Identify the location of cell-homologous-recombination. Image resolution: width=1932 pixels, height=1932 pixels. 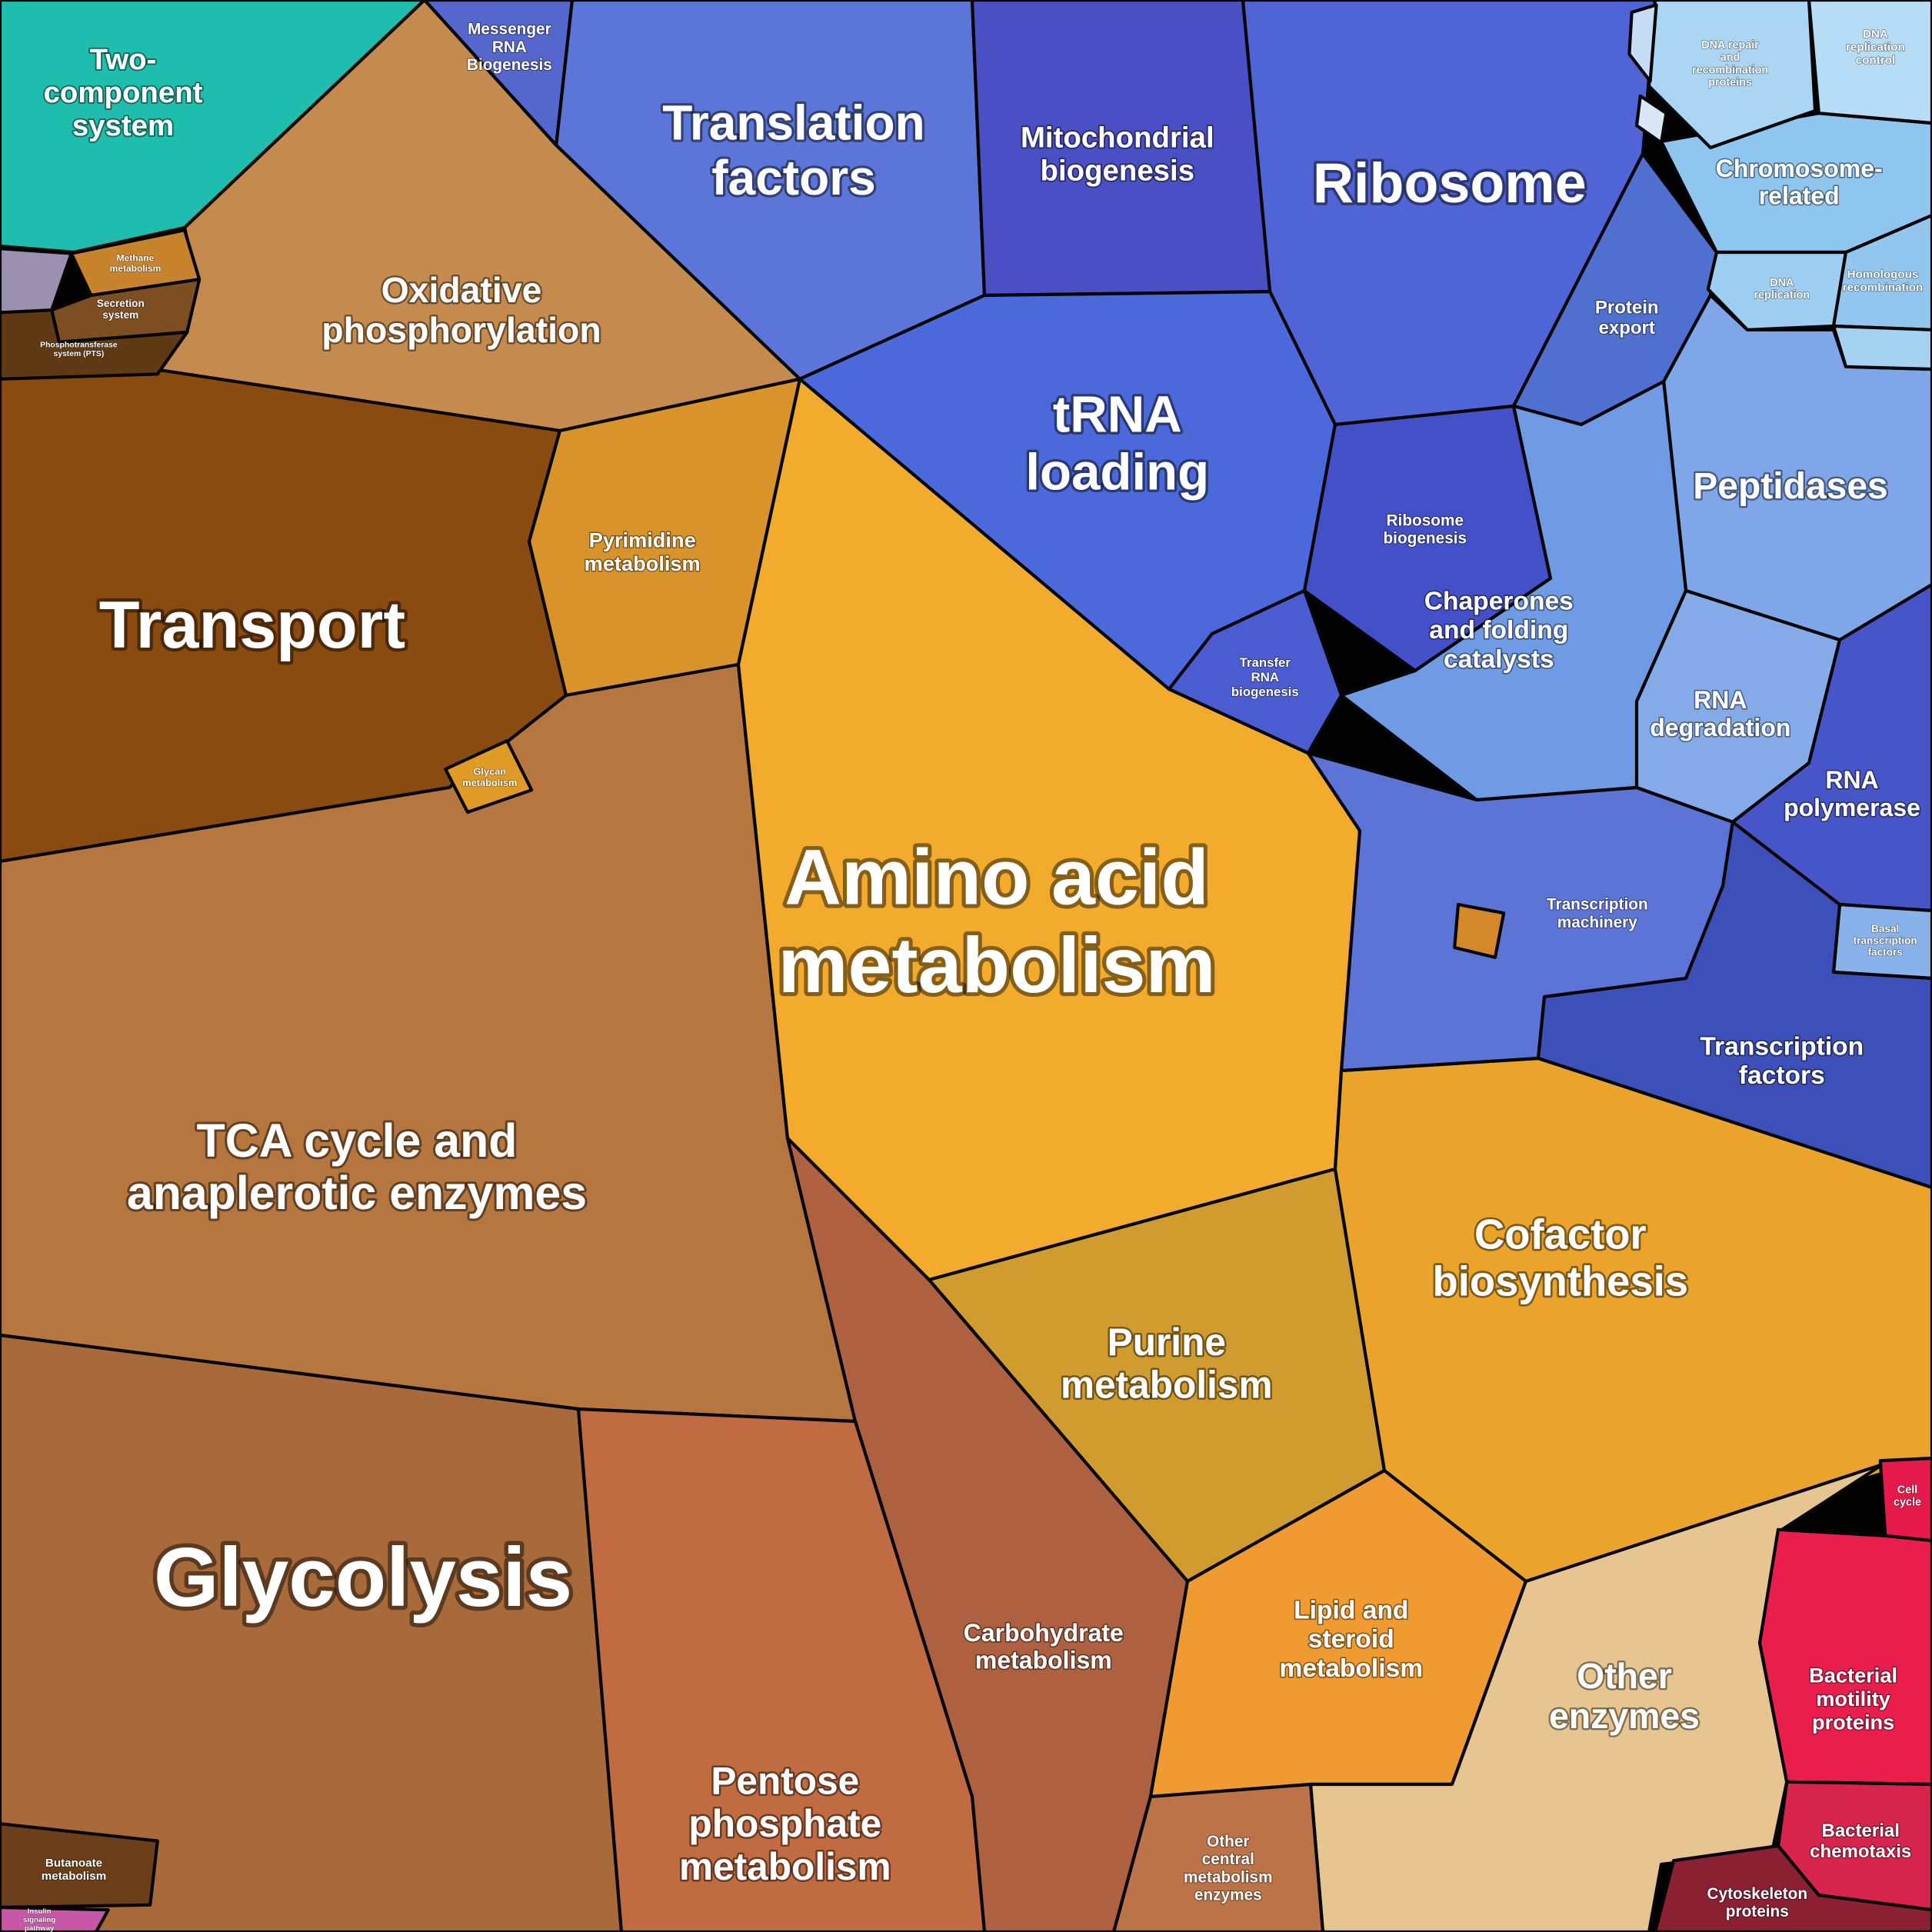
(1881, 272).